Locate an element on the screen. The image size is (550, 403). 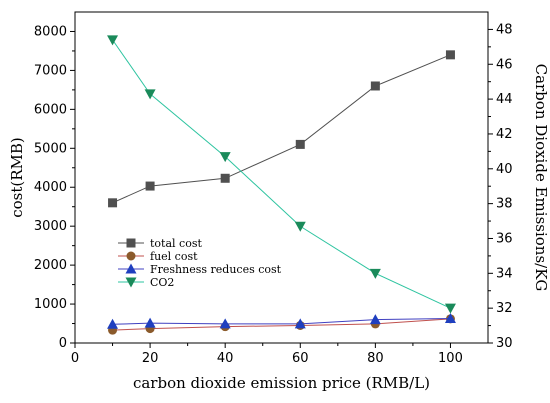
y-left-tick-label: 1000 is located at coordinates (50, 304).